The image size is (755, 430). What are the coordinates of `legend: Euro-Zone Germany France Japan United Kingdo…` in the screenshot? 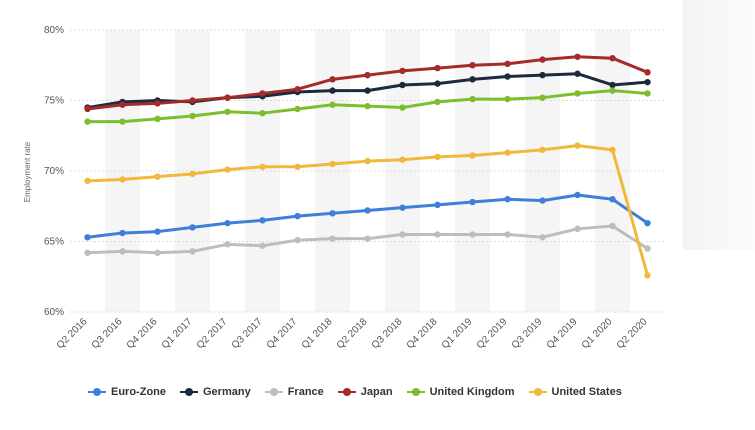 It's located at (355, 392).